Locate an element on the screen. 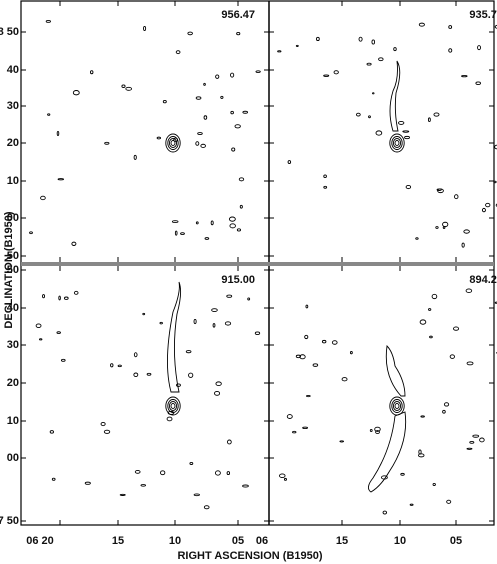 This screenshot has width=497, height=564. x-tick-label: 06 20 is located at coordinates (40, 541).